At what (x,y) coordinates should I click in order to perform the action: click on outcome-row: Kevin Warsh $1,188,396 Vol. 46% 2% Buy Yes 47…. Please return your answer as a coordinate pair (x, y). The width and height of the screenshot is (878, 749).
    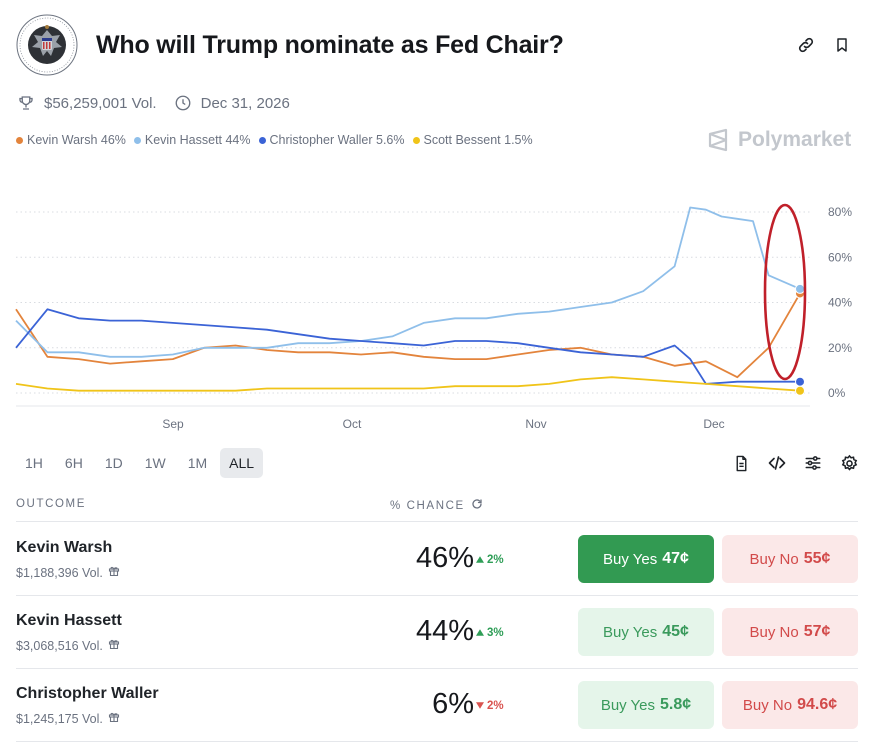
    Looking at the image, I should click on (437, 559).